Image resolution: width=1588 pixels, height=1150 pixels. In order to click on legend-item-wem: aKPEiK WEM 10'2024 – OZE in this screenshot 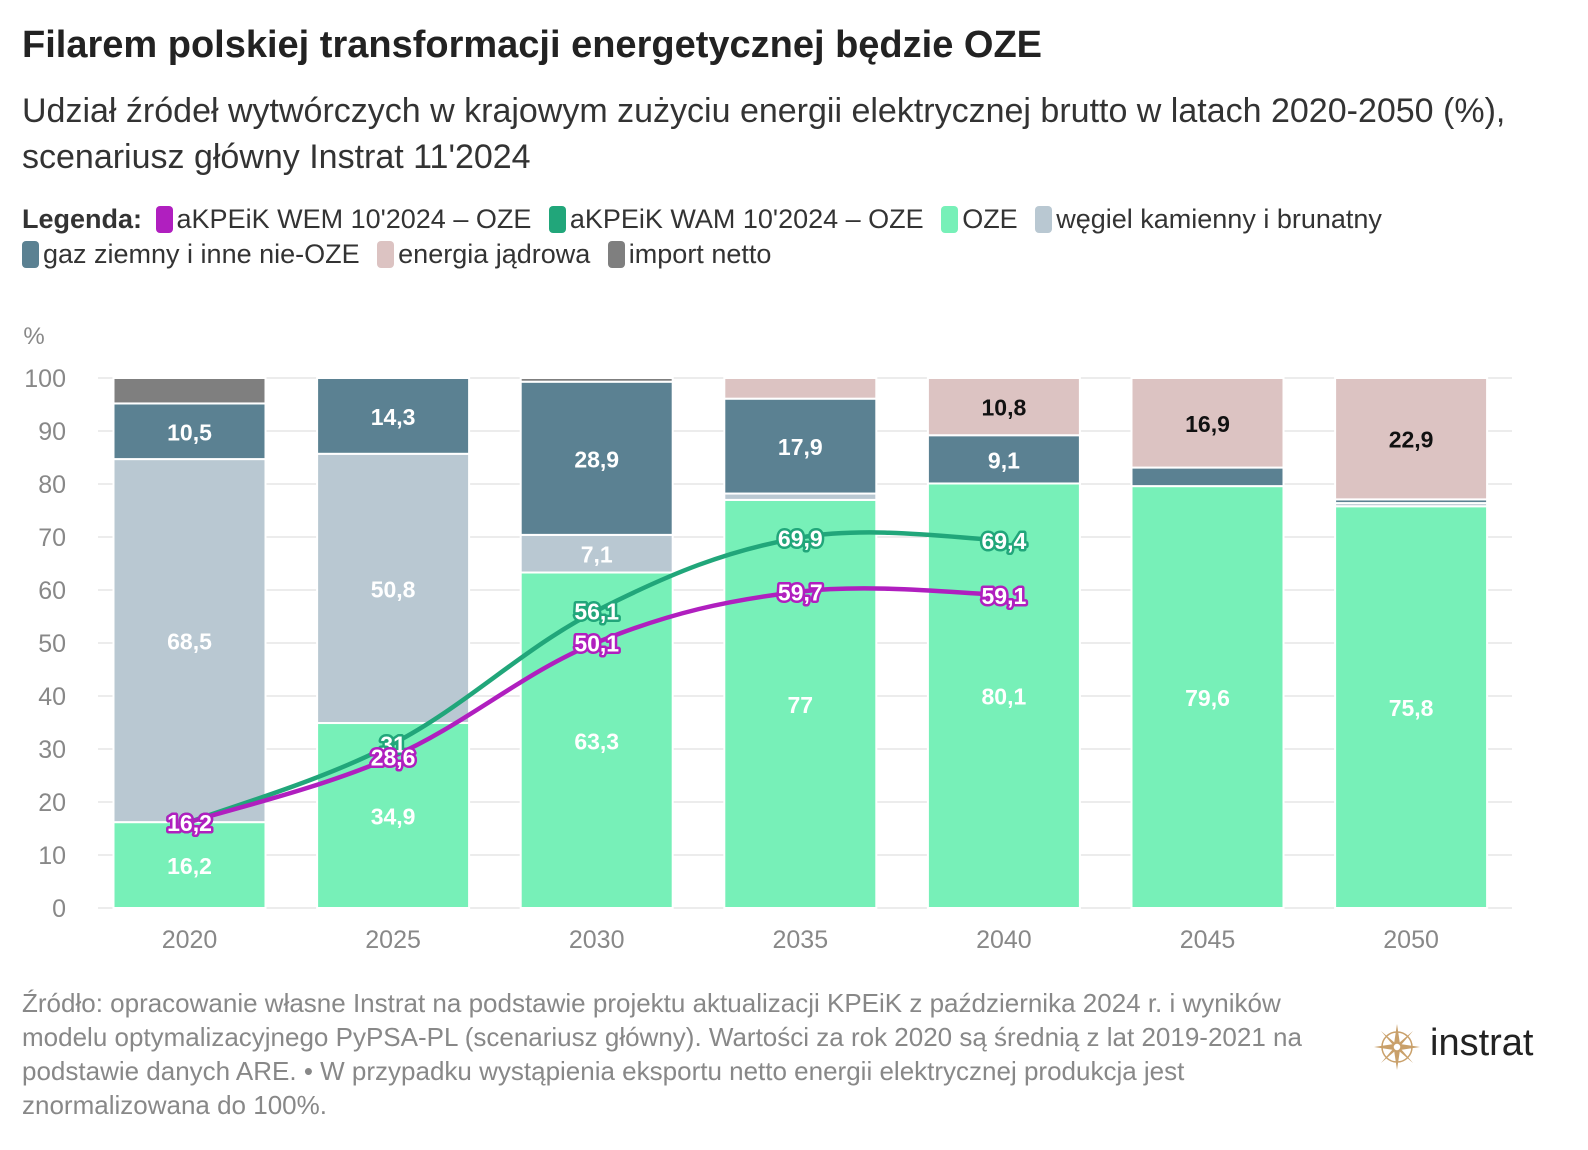, I will do `click(343, 219)`.